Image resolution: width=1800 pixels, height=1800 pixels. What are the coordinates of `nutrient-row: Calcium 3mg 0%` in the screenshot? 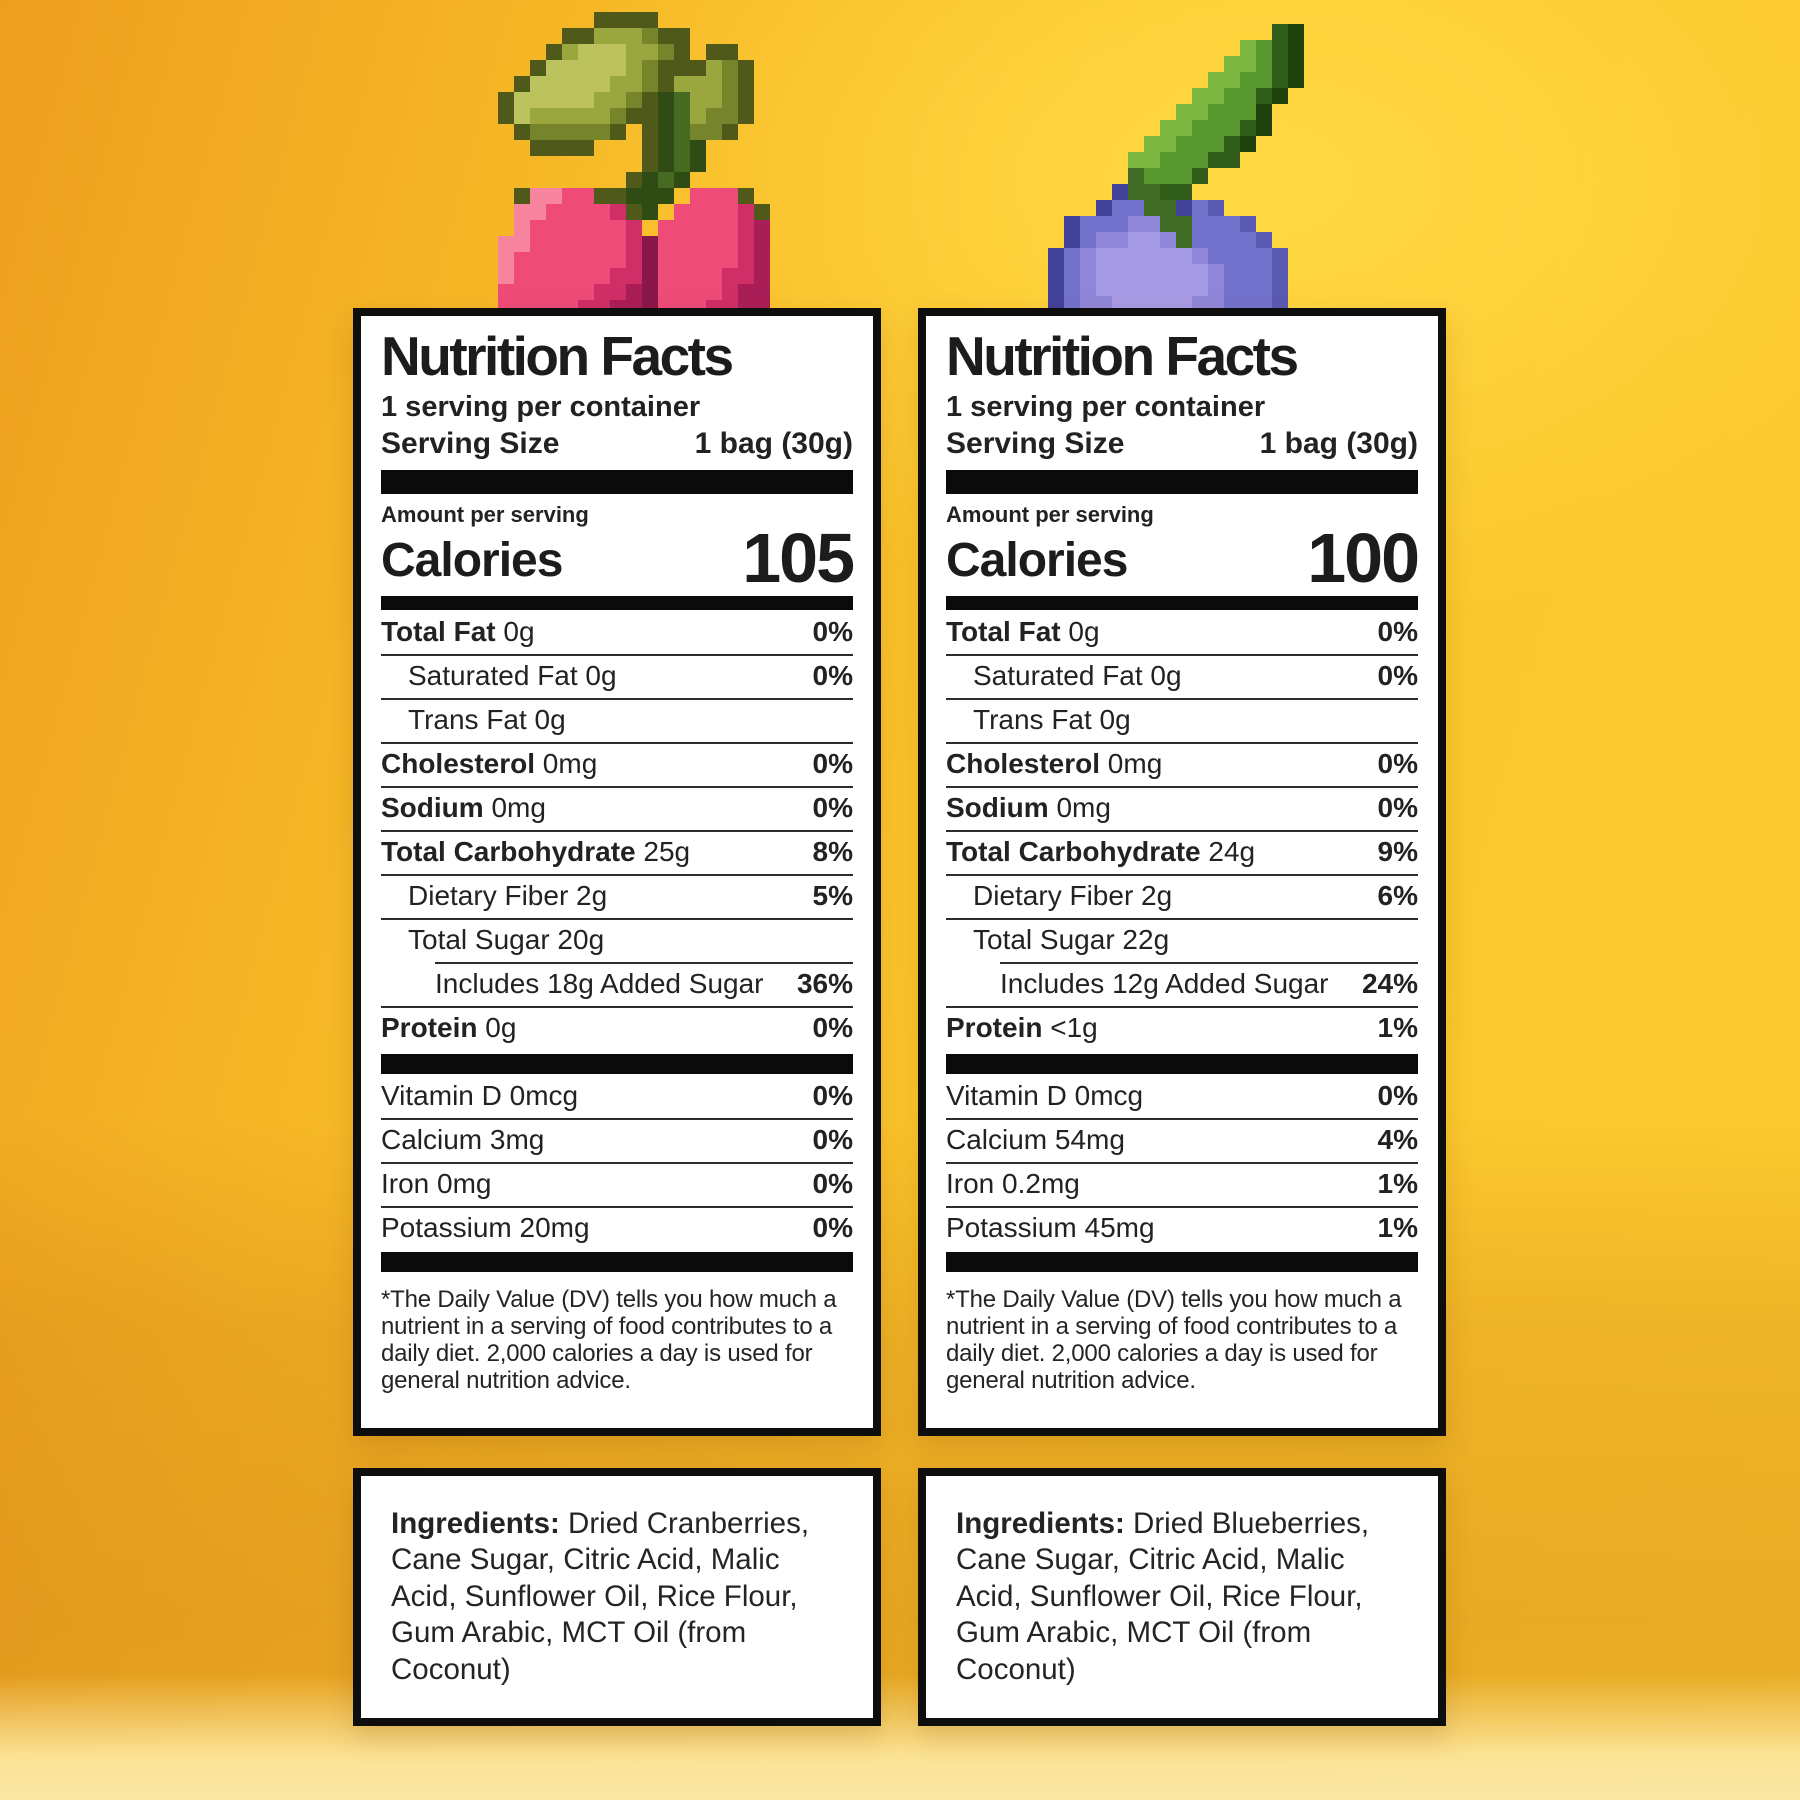 It's located at (617, 1139).